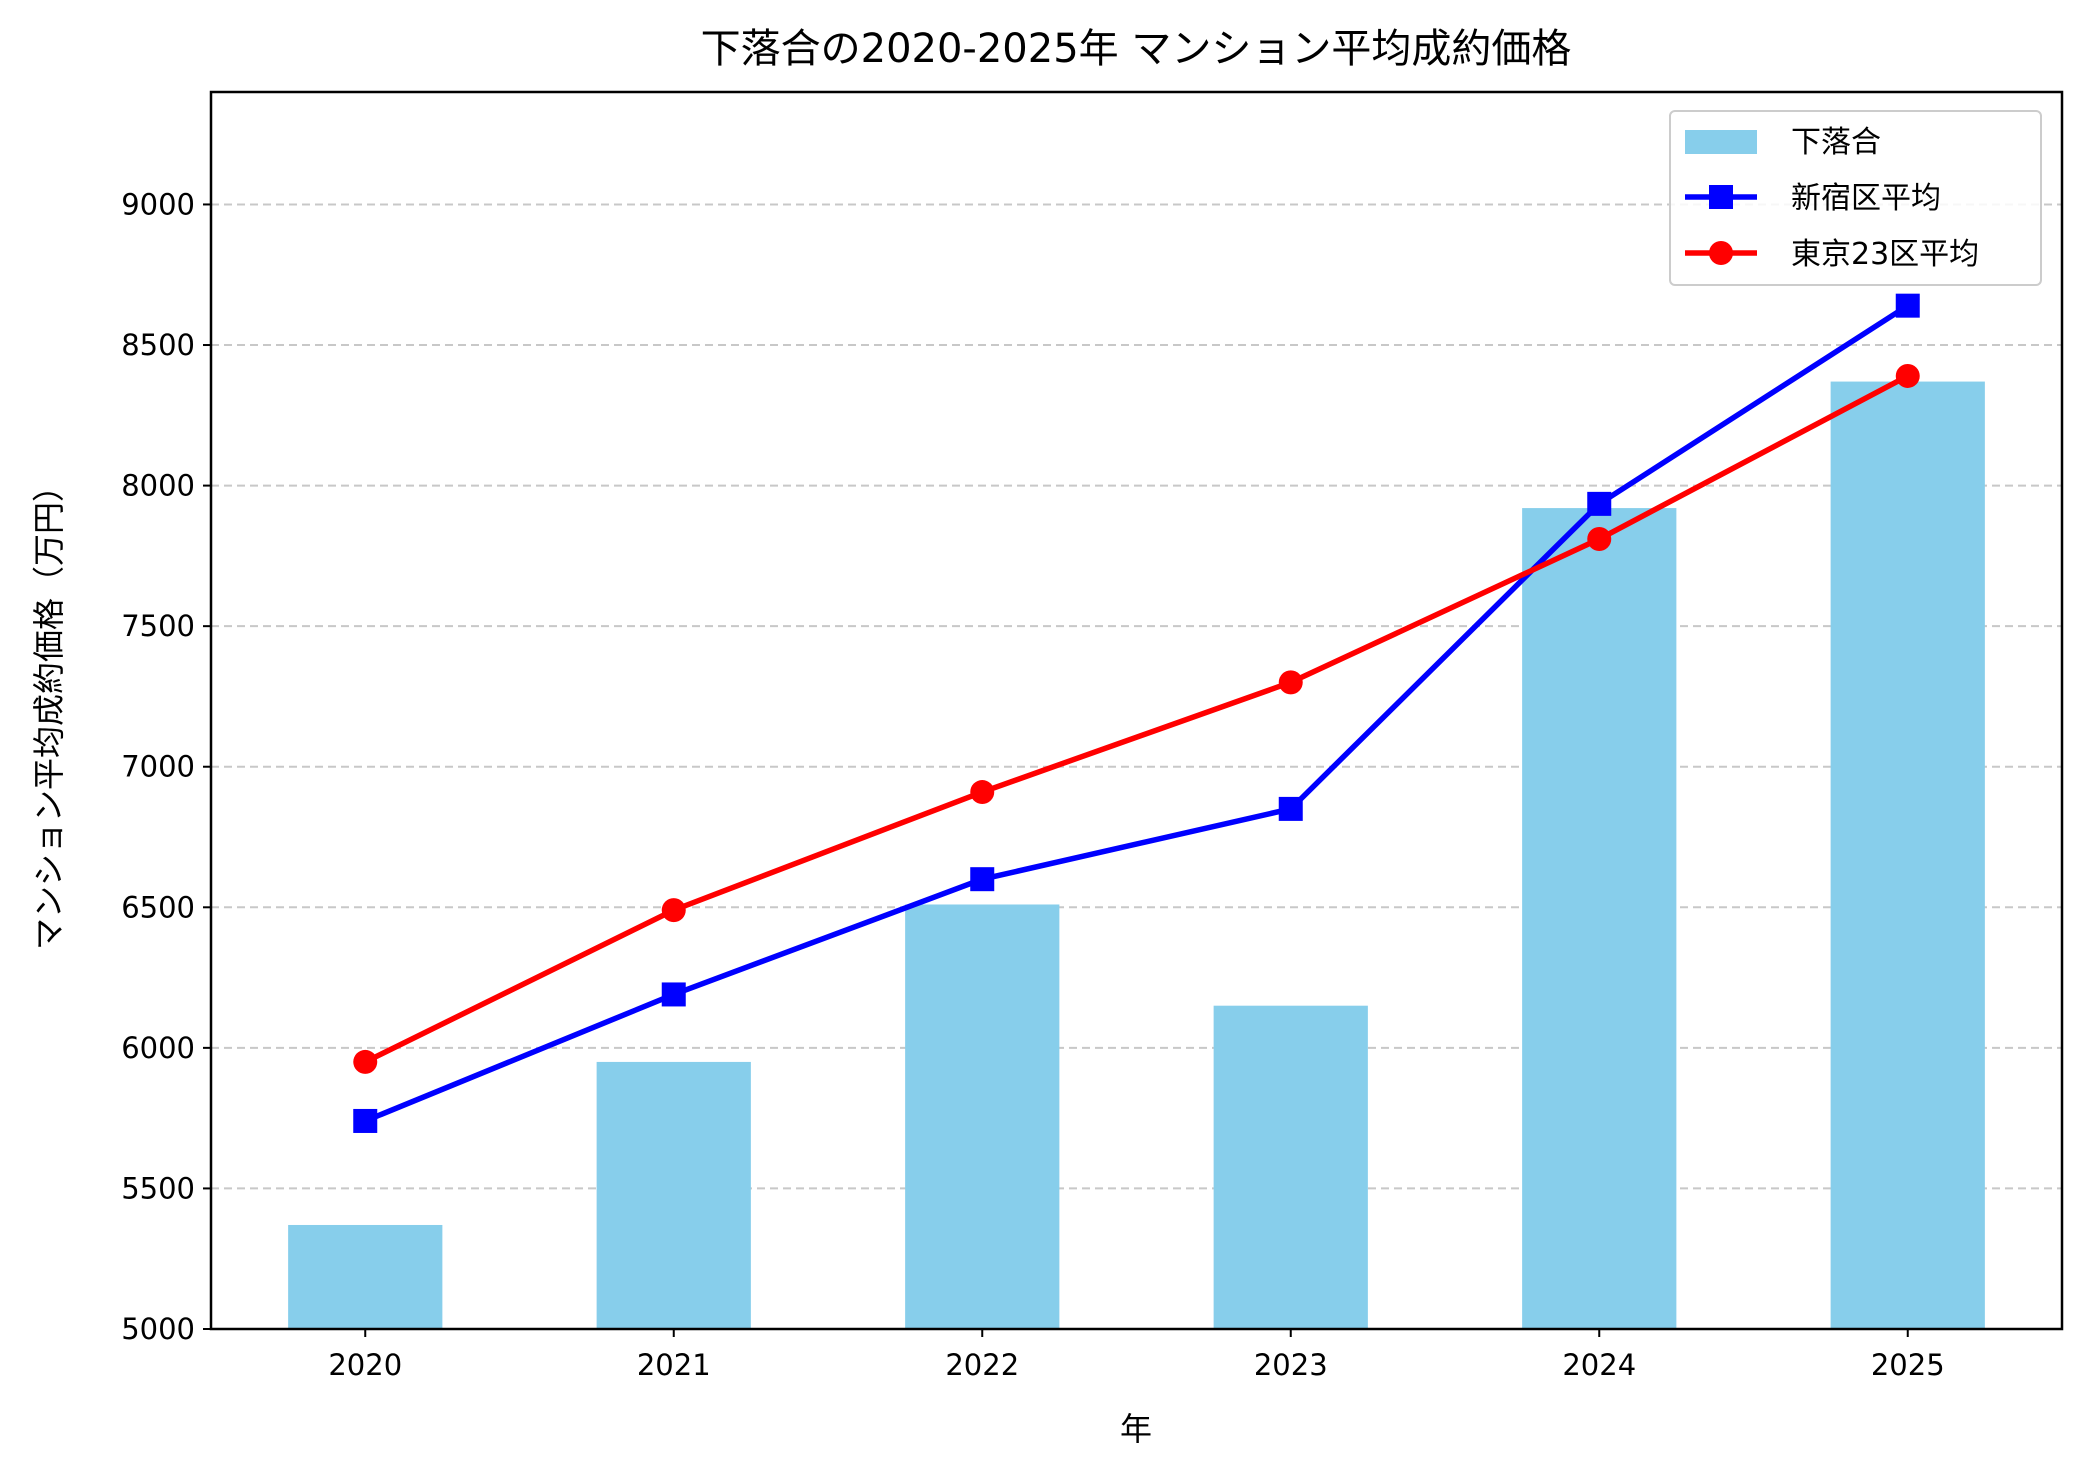 Image resolution: width=2079 pixels, height=1474 pixels. Describe the element at coordinates (158, 486) in the screenshot. I see `y-tick-label: 8000` at that location.